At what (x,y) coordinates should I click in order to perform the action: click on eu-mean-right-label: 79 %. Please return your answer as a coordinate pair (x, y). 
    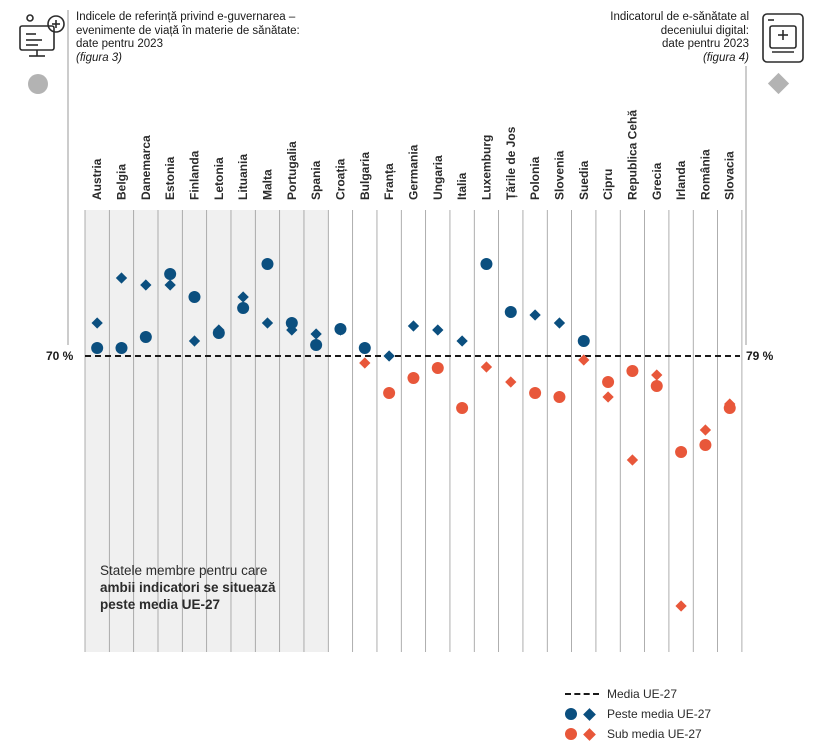
    Looking at the image, I should click on (760, 356).